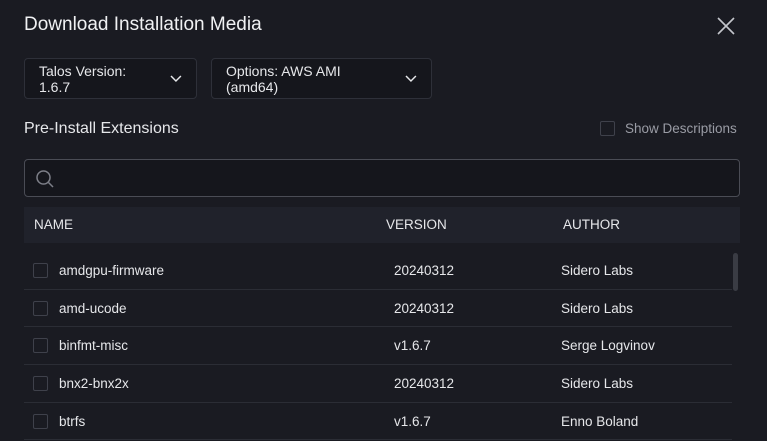 This screenshot has height=441, width=767. I want to click on column-header-name: NAME, so click(54, 224).